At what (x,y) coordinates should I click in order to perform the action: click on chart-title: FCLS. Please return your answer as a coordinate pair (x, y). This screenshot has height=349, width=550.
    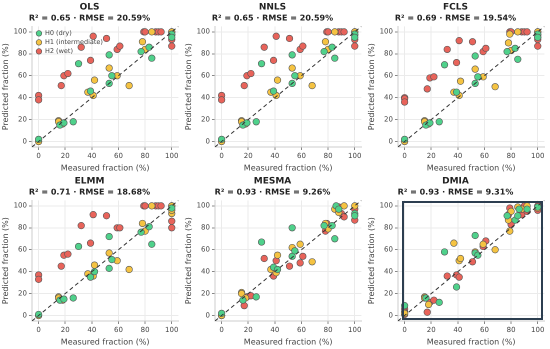
    Looking at the image, I should click on (455, 7).